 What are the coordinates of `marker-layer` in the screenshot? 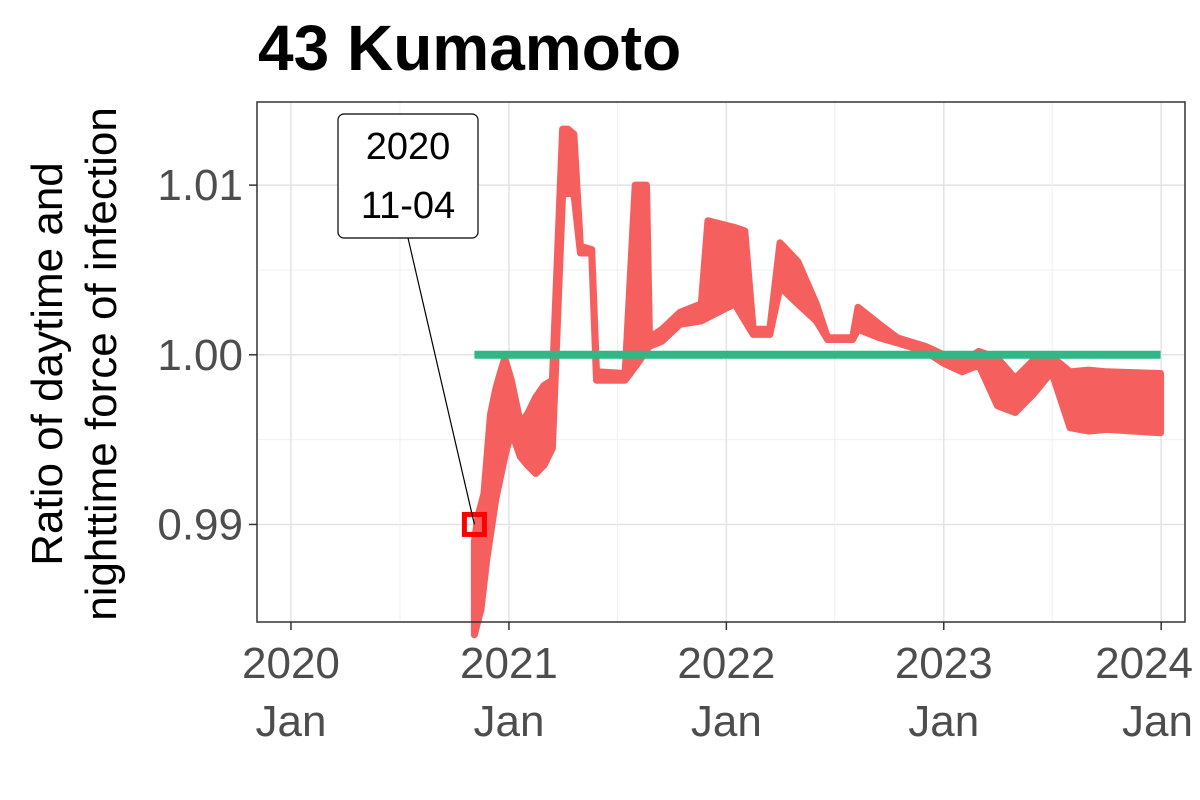 It's located at (474, 524).